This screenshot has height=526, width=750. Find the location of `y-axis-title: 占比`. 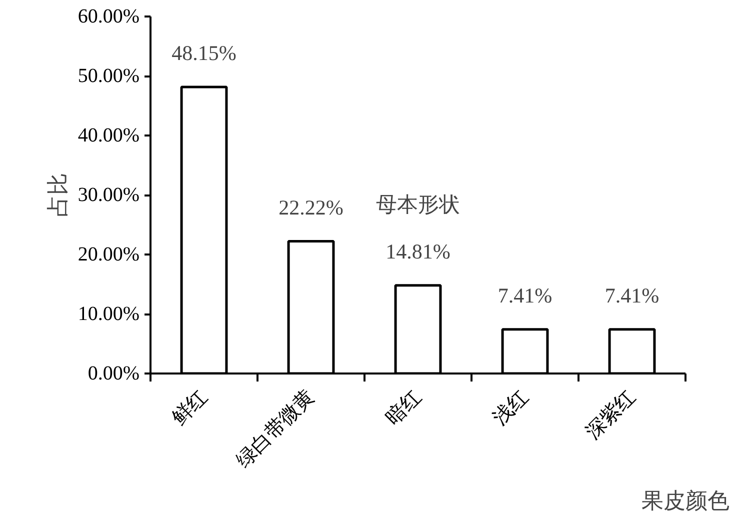

y-axis-title: 占比 is located at coordinates (57, 195).